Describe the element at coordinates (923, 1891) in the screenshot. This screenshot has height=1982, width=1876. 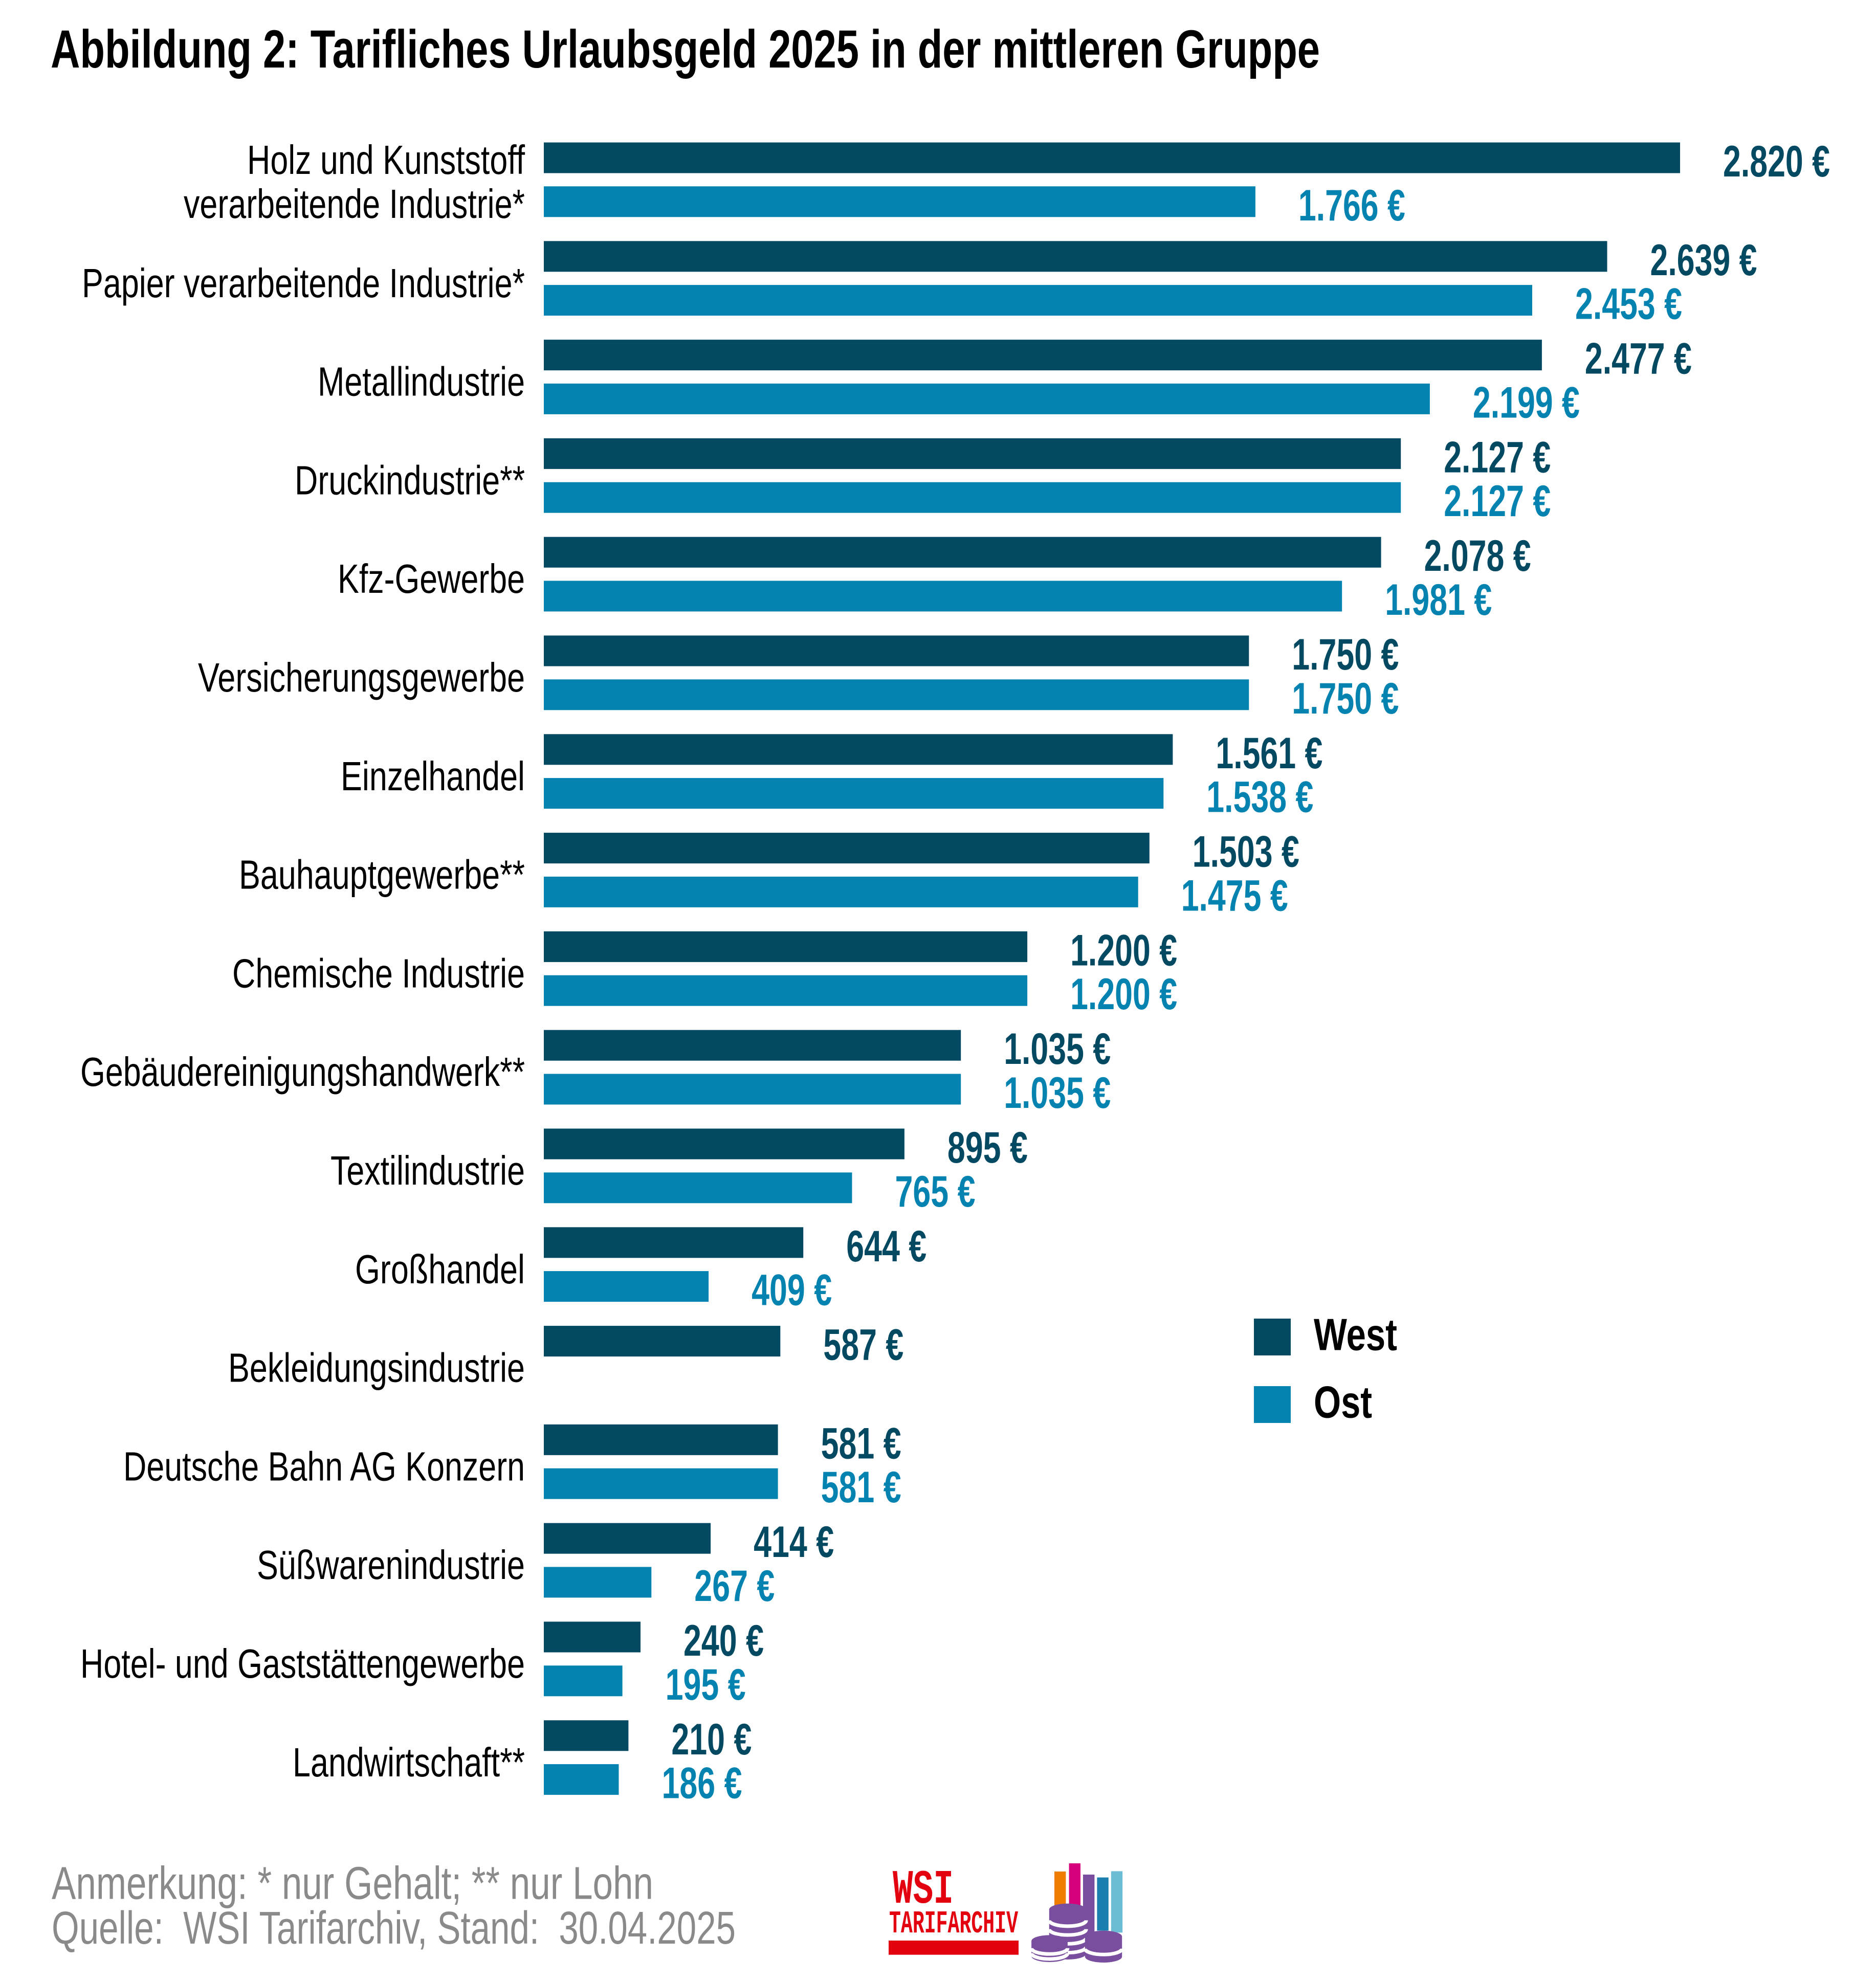
I see `svg-text: WSI` at that location.